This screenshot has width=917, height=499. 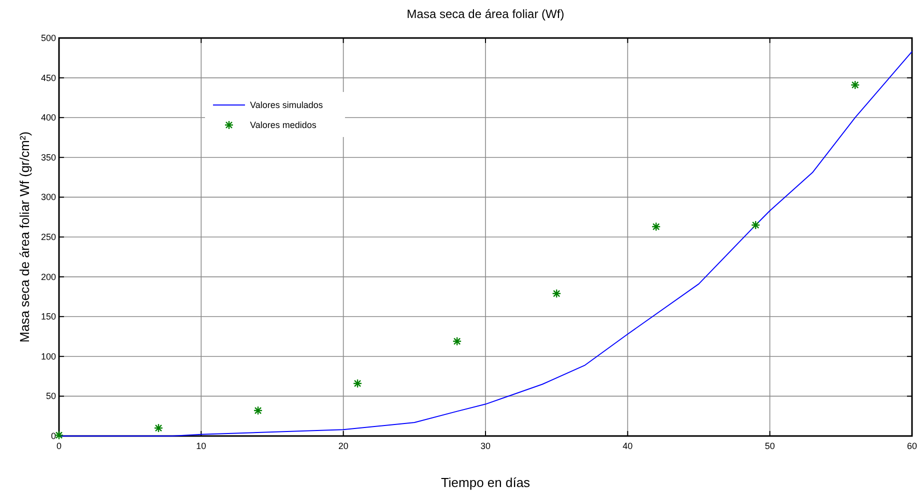 What do you see at coordinates (627, 446) in the screenshot?
I see `x-tick-label: 40` at bounding box center [627, 446].